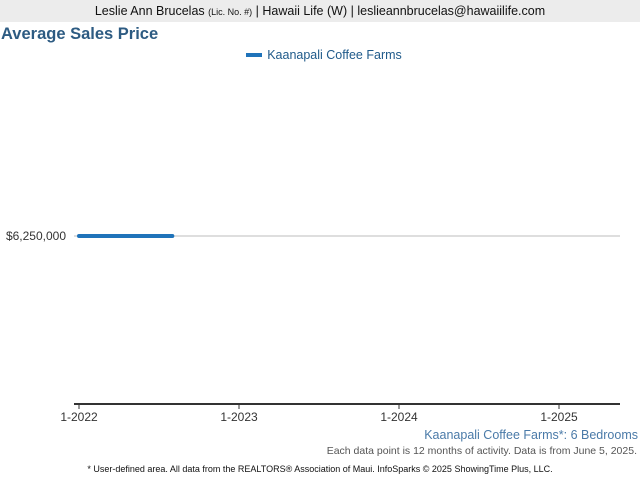 The image size is (640, 480). Describe the element at coordinates (334, 55) in the screenshot. I see `legend-label: Kaanapali Coffee Farms` at that location.